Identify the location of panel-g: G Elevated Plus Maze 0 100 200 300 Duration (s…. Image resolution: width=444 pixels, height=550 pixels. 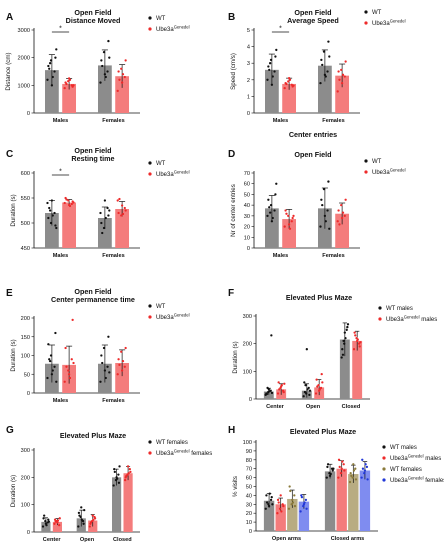
(111, 481).